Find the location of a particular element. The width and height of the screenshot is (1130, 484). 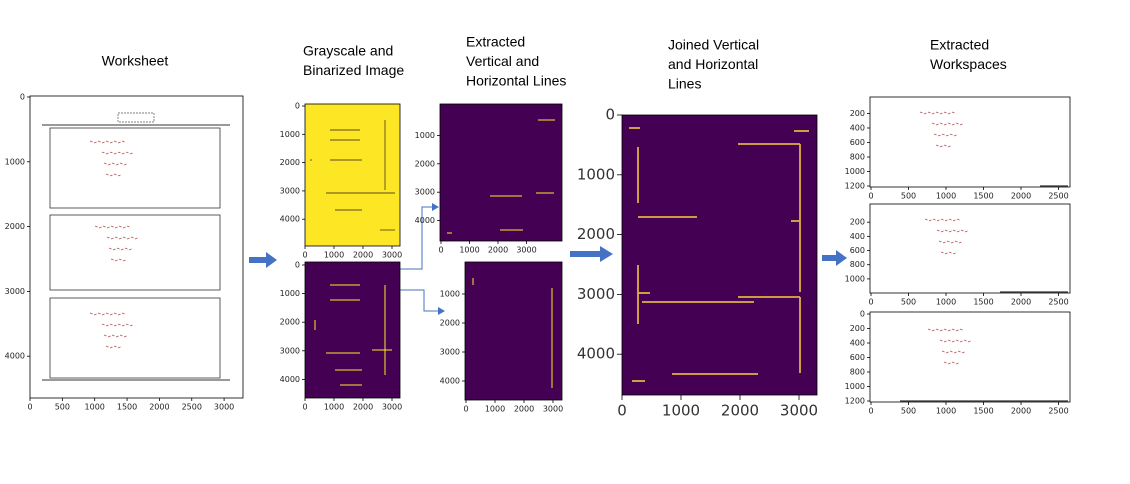

stage-title: Grayscale and is located at coordinates (348, 51).